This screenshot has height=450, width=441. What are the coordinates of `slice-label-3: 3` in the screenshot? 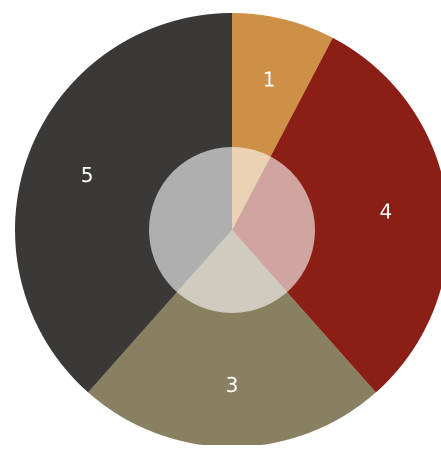 It's located at (232, 385).